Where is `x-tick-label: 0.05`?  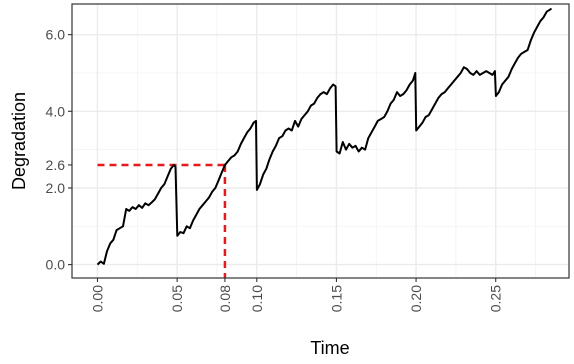 x-tick-label: 0.05 is located at coordinates (177, 298).